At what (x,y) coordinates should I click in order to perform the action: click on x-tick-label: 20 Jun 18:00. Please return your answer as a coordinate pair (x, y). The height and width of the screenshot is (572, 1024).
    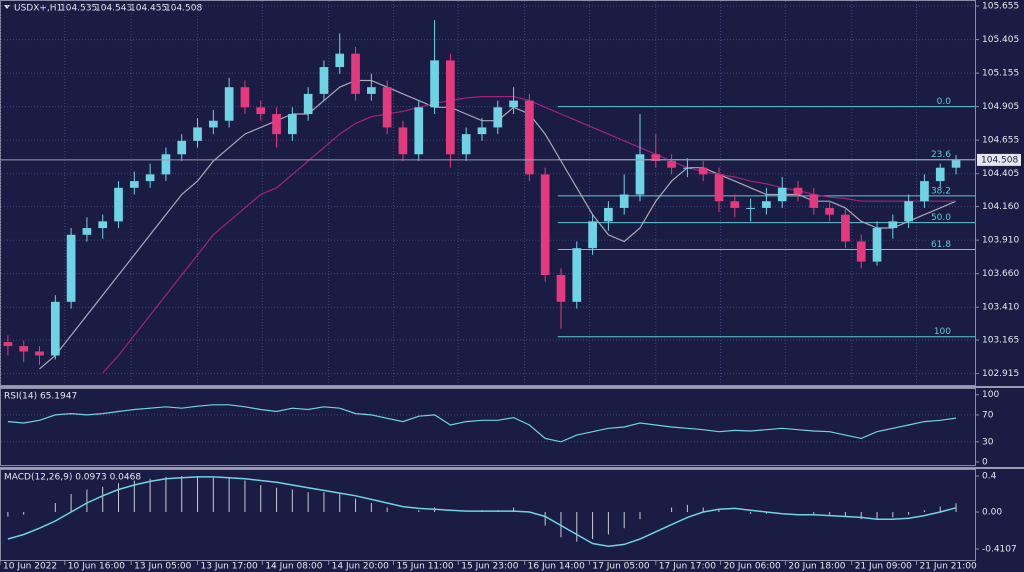
    Looking at the image, I should click on (816, 567).